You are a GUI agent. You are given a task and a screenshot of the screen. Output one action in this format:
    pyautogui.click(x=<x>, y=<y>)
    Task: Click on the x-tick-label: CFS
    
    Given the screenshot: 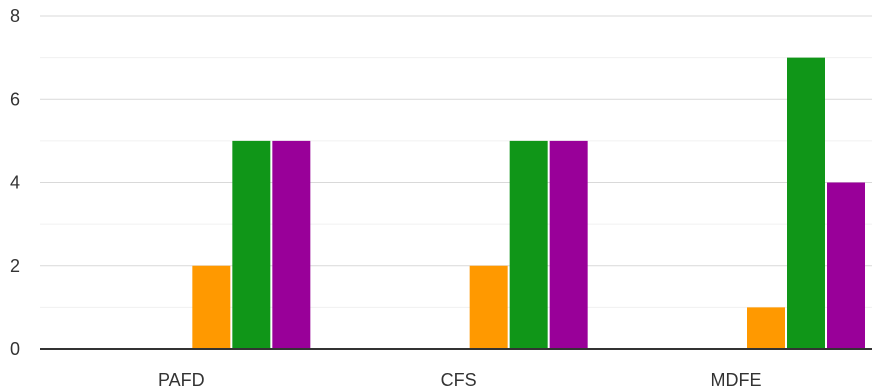 What is the action you would take?
    pyautogui.click(x=459, y=380)
    